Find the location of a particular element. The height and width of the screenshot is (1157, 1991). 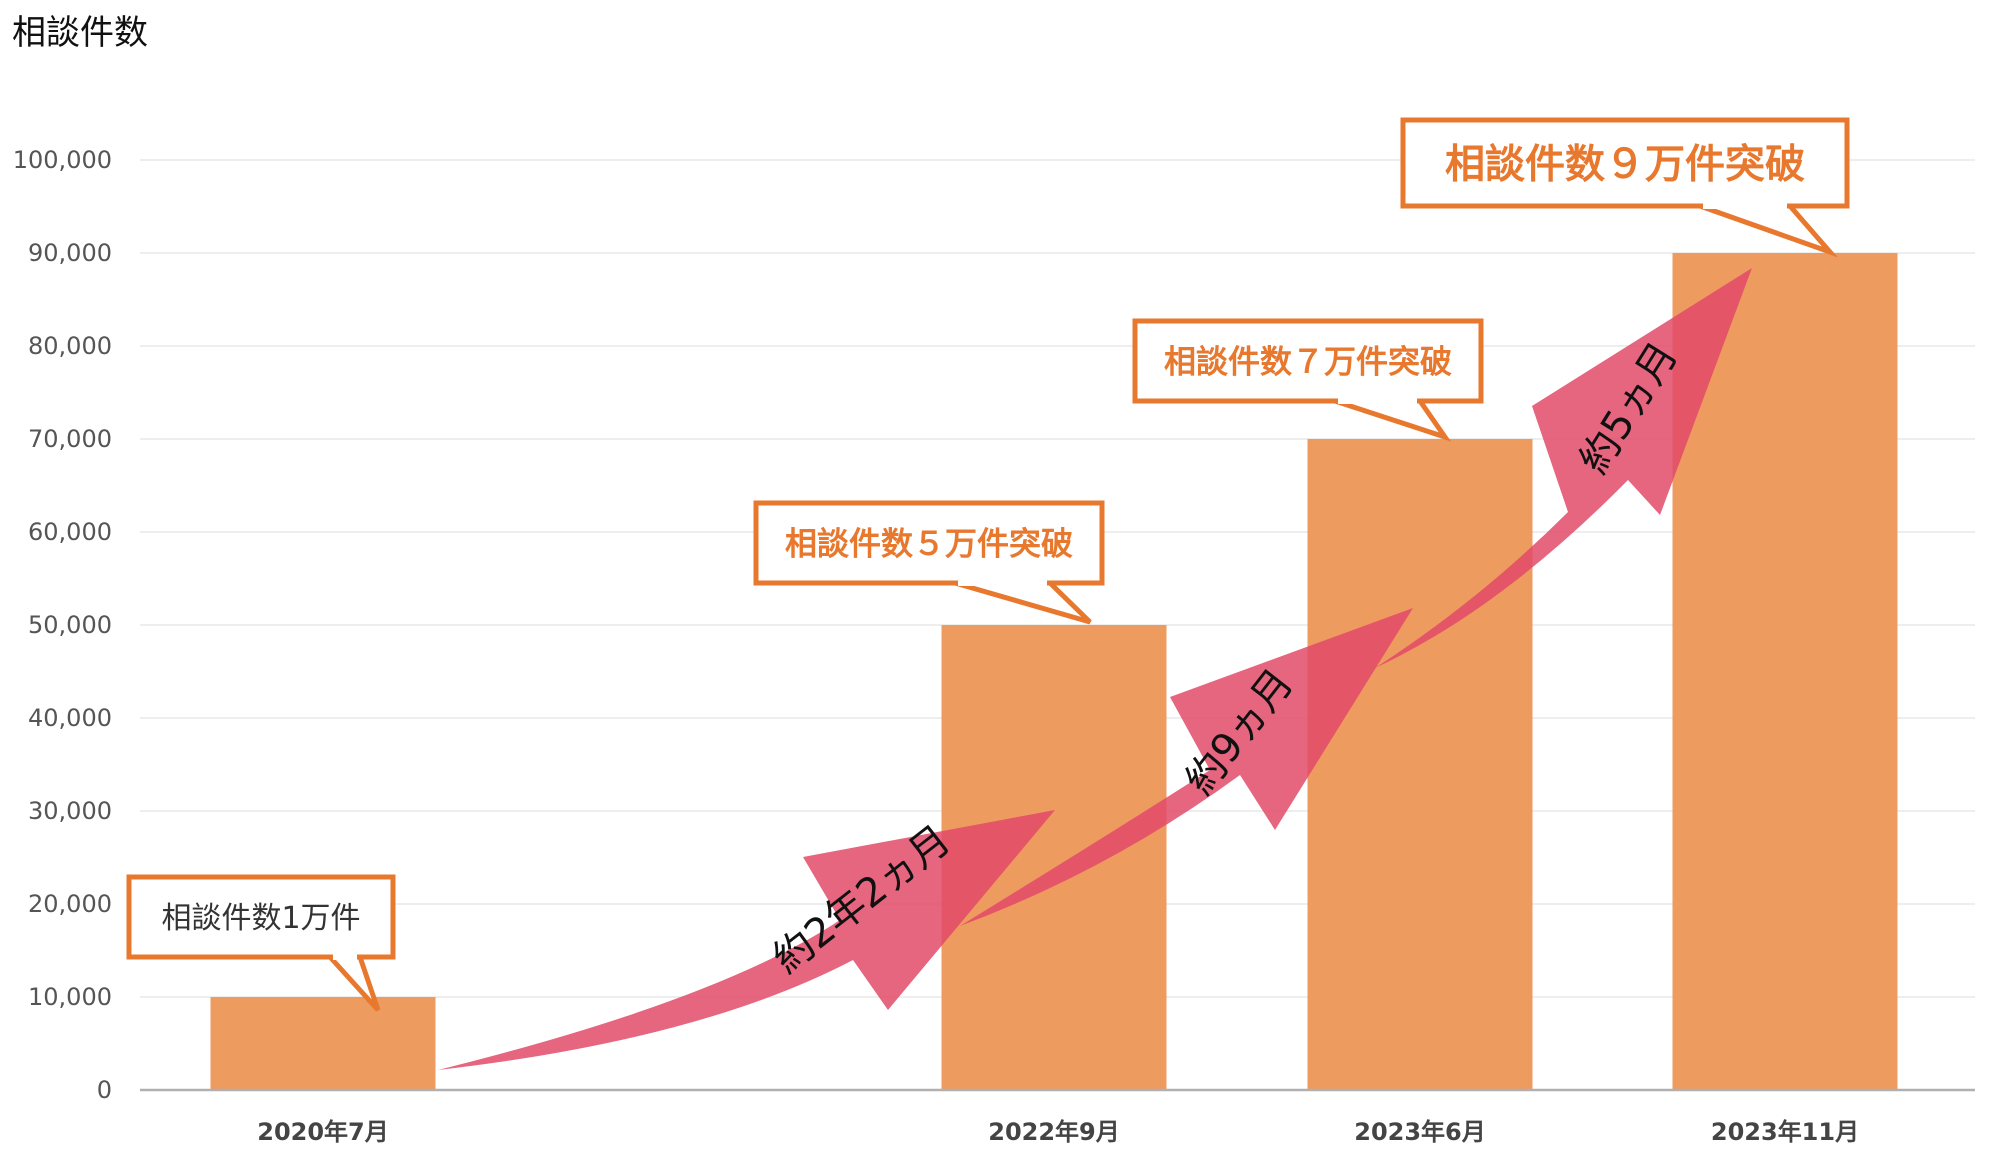

y-tick-label: 20,000 is located at coordinates (70, 904).